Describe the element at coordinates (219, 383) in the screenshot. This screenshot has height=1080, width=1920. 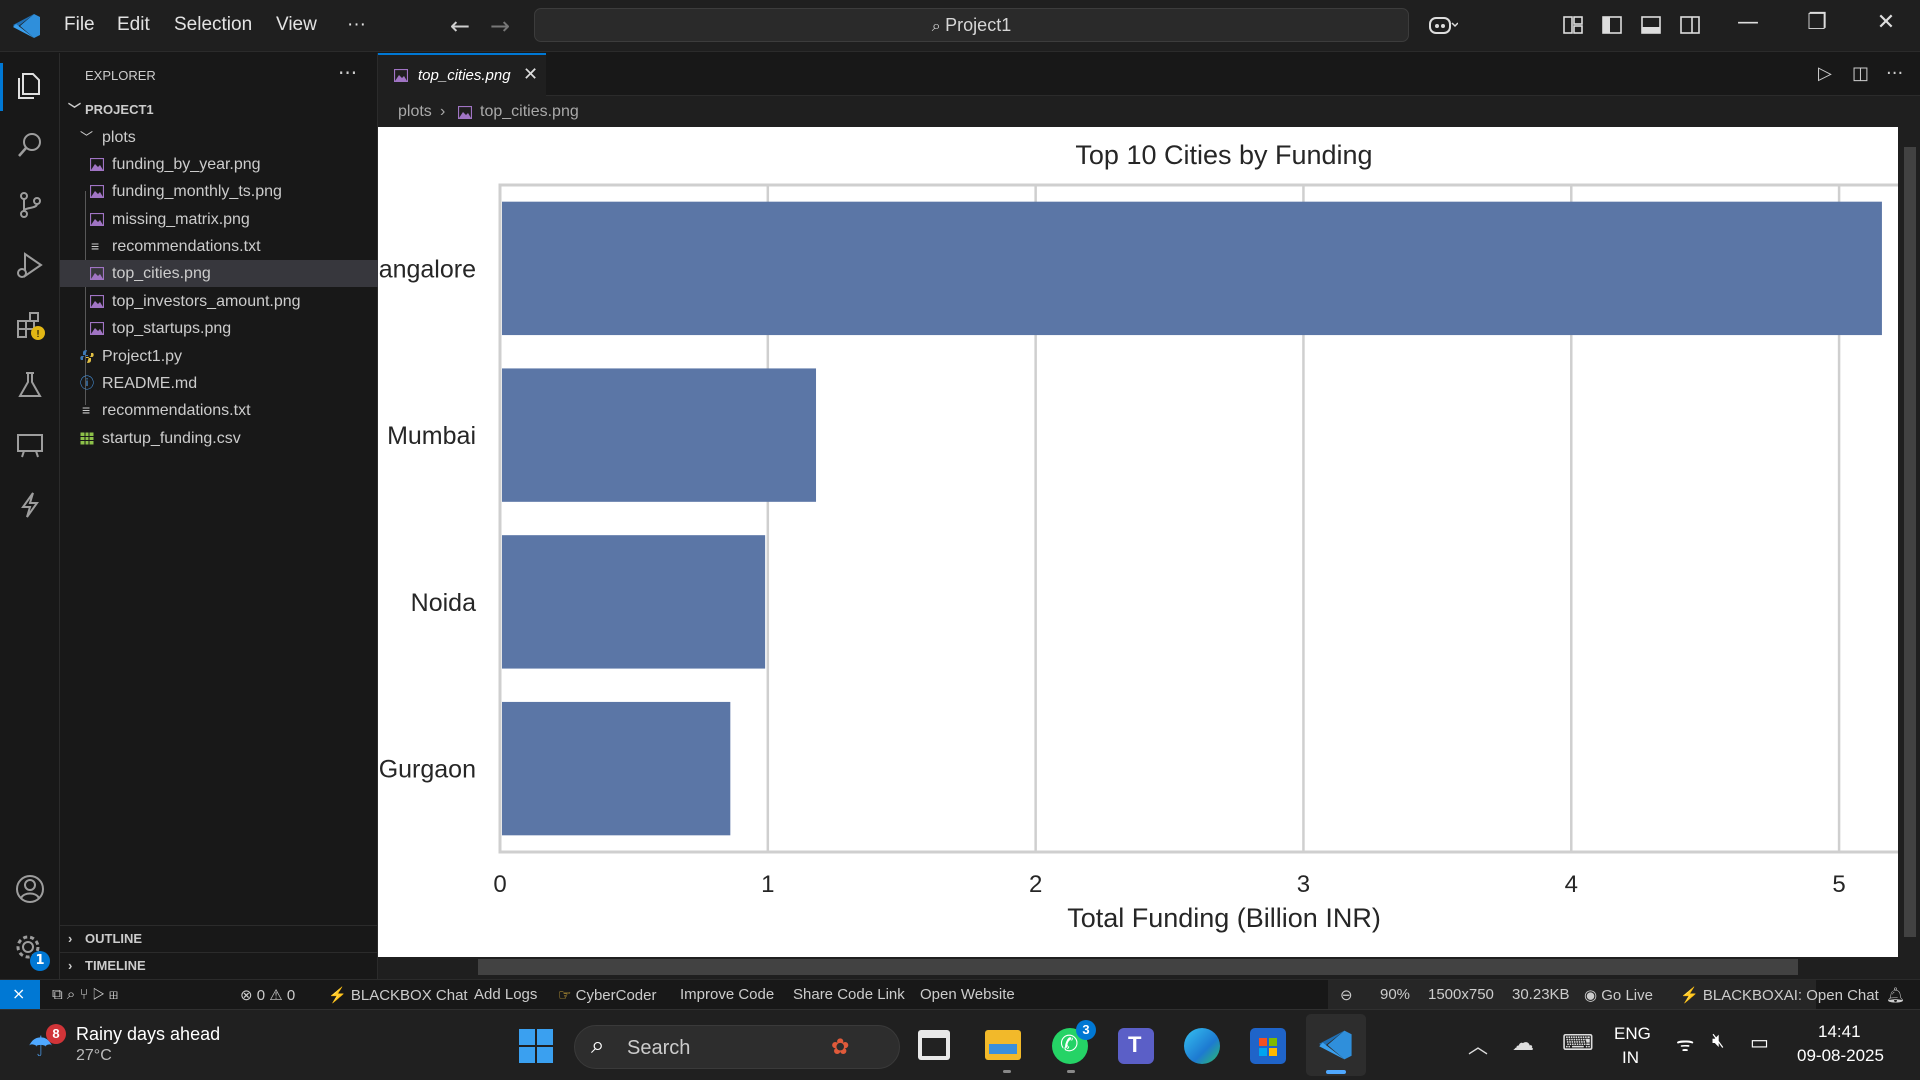
I see `file-readme: ⓘ README.md` at that location.